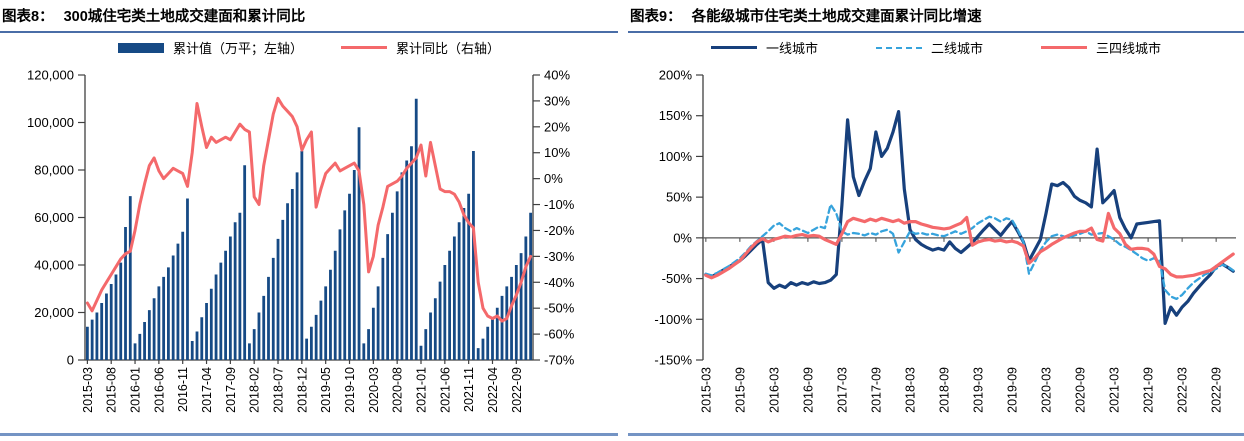 This screenshot has height=441, width=1244. Describe the element at coordinates (1013, 390) in the screenshot. I see `x-tick-label: 2019-09` at that location.